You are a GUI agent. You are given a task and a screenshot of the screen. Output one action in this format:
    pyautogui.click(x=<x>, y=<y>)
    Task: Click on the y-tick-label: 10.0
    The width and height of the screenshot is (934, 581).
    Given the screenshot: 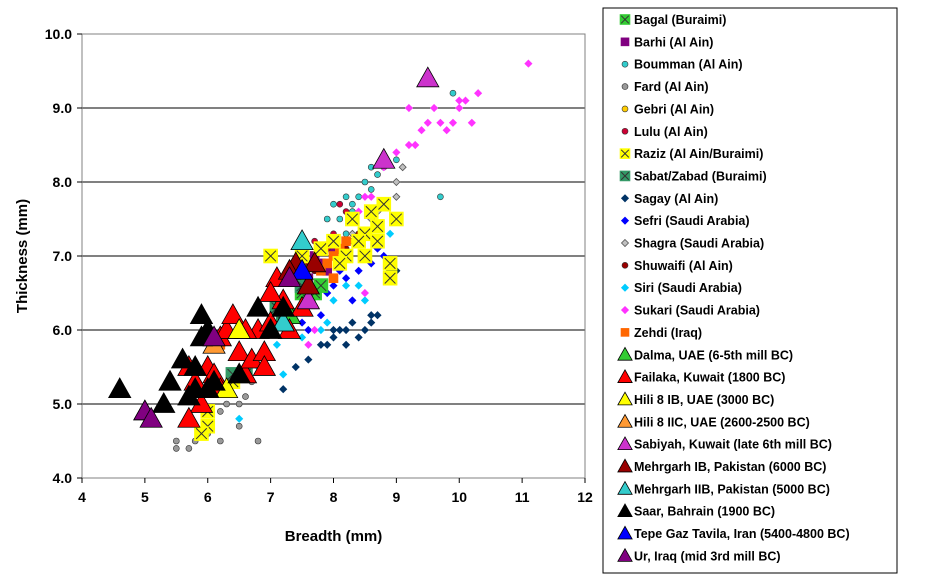 What is the action you would take?
    pyautogui.click(x=58, y=34)
    